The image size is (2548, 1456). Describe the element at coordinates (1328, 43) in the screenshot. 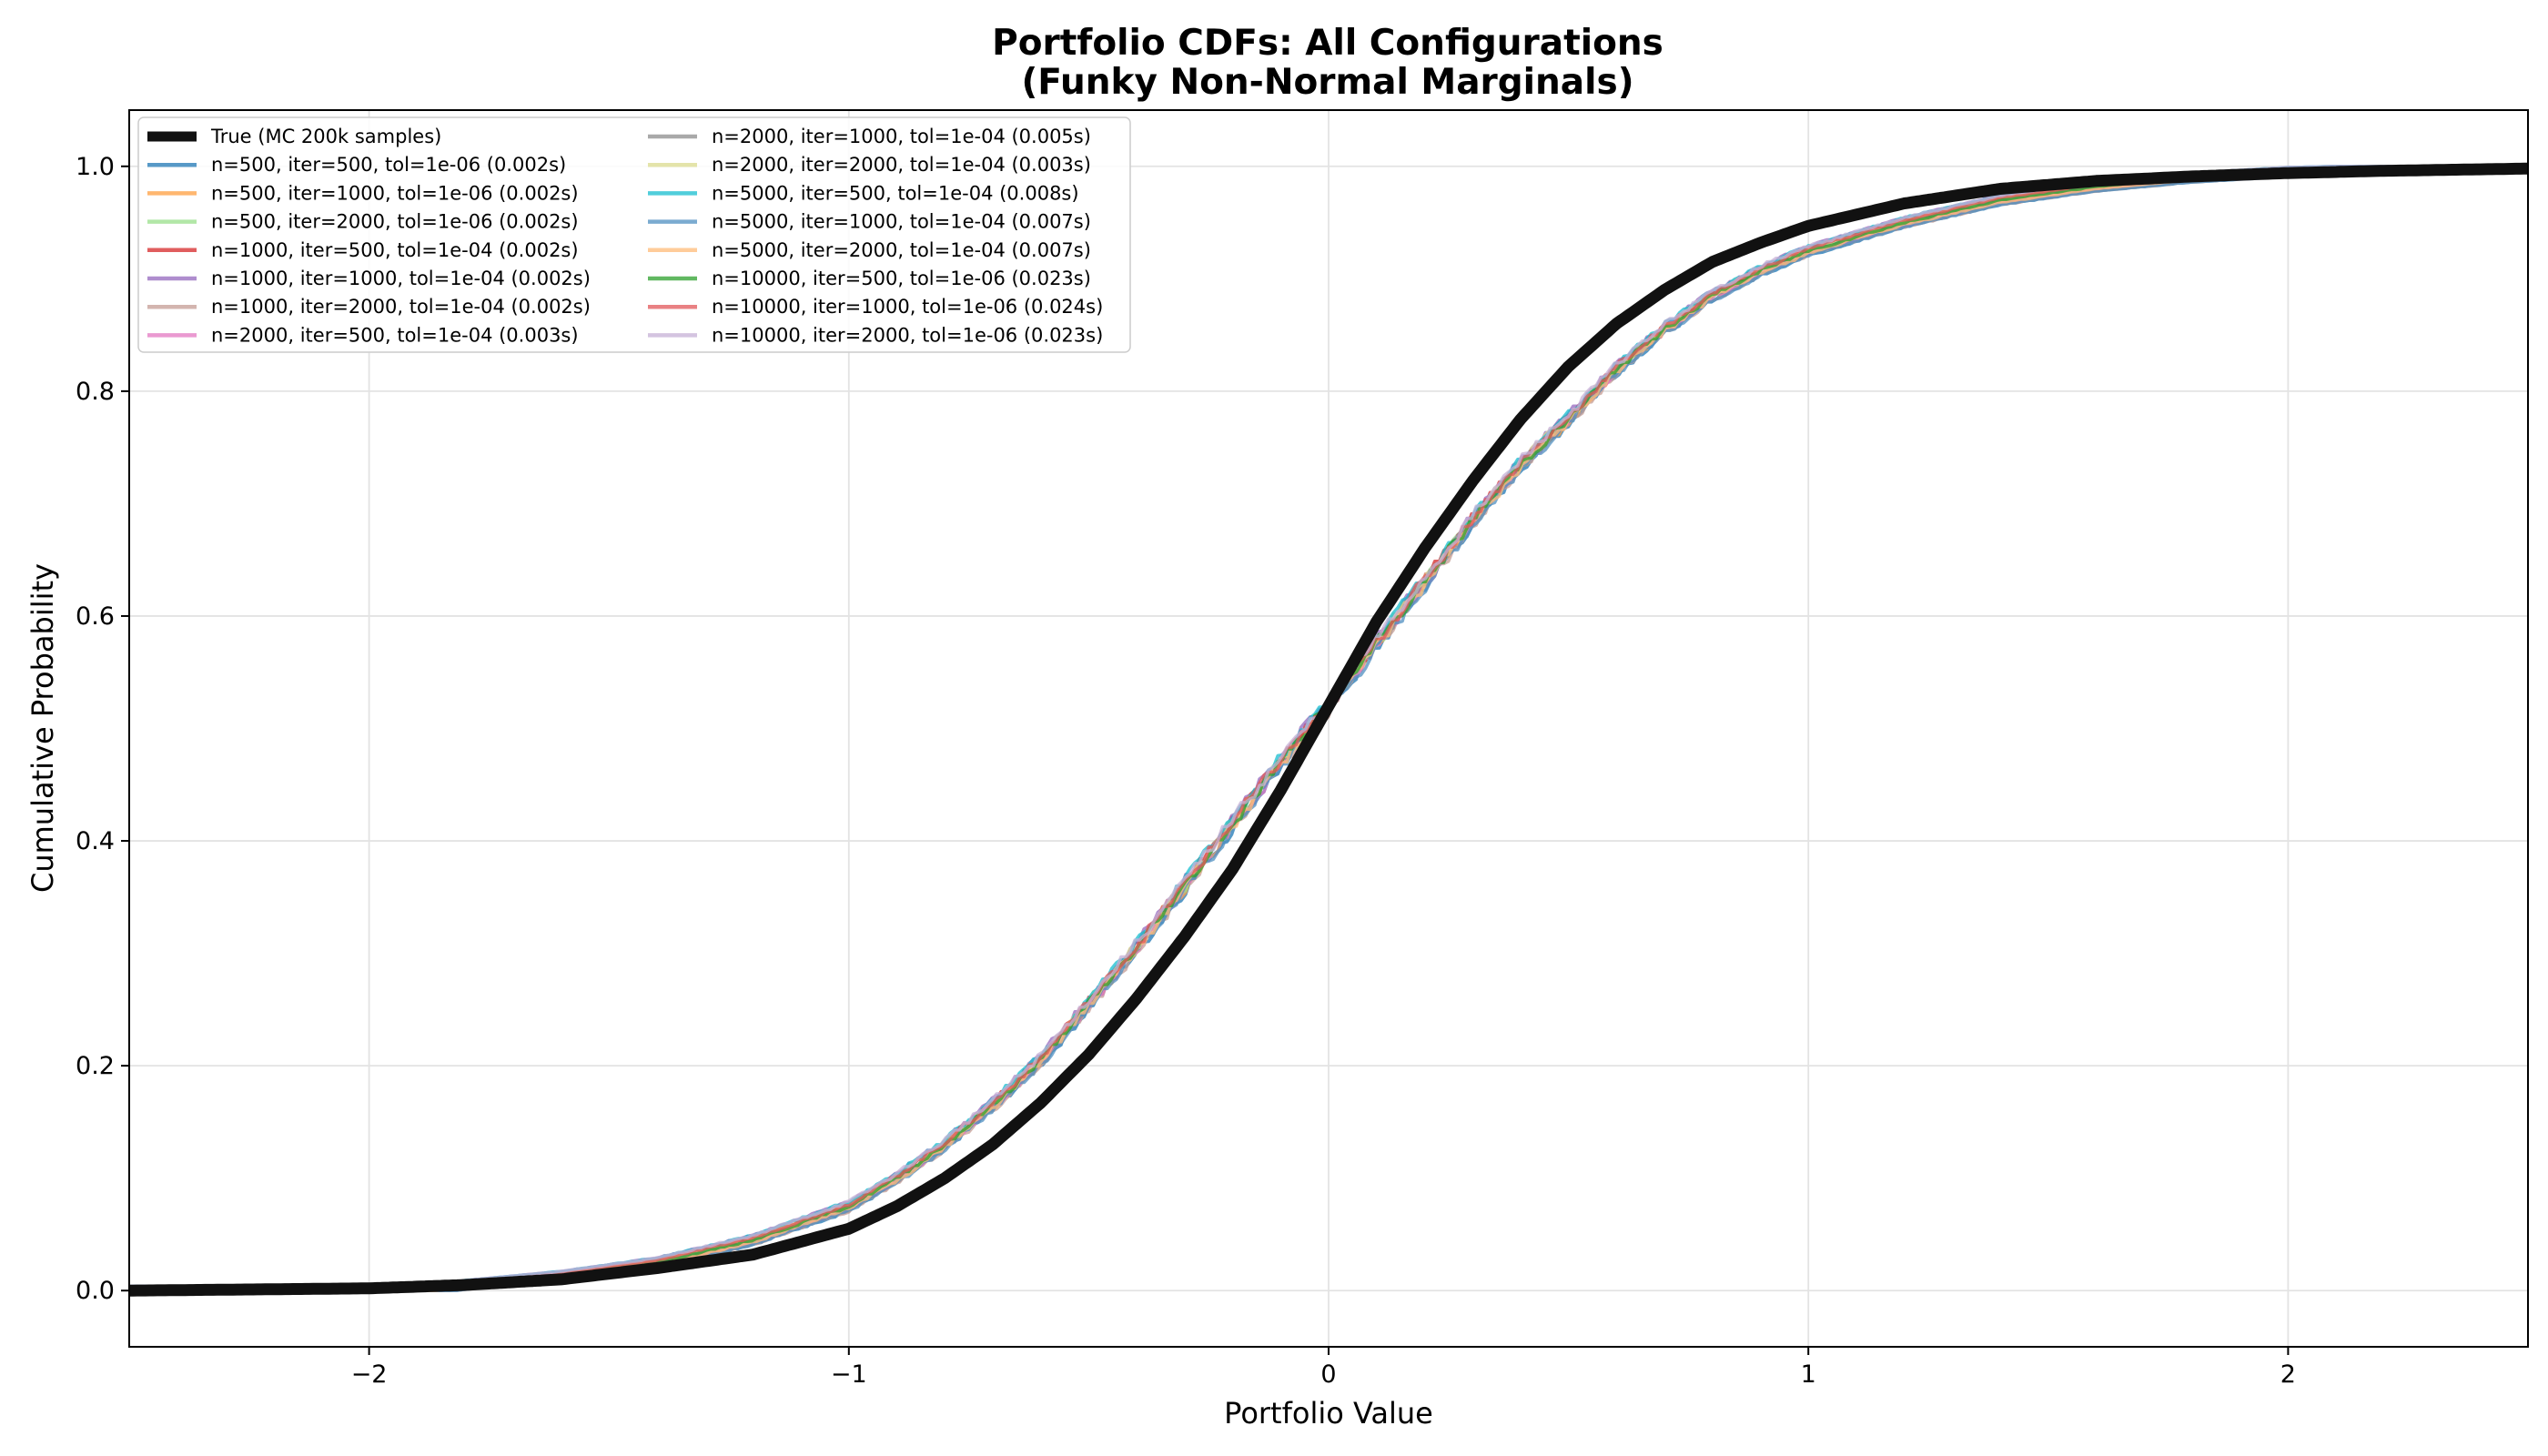

I see `chart-title: Portfolio CDFs: All Configurations` at that location.